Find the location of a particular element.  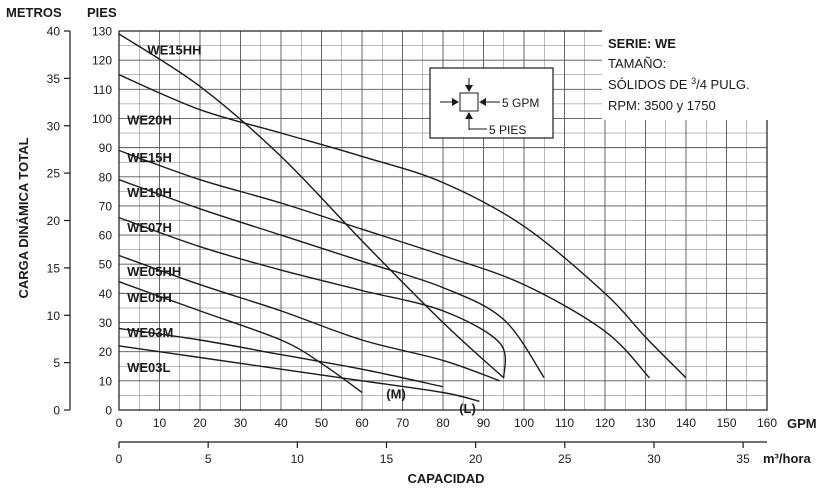

curve-label-we15hh: WE15HH is located at coordinates (174, 49).